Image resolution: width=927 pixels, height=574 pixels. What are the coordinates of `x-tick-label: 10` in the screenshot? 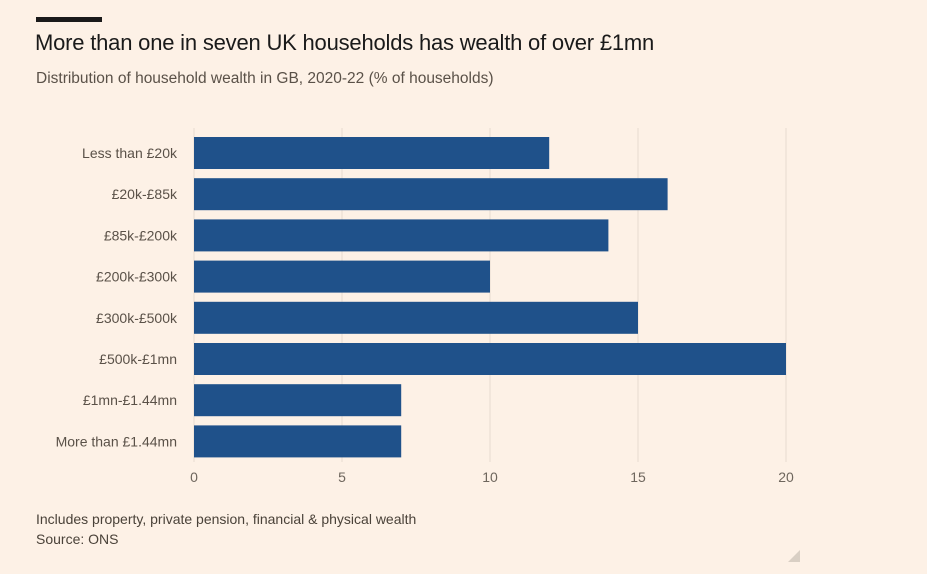 It's located at (490, 477).